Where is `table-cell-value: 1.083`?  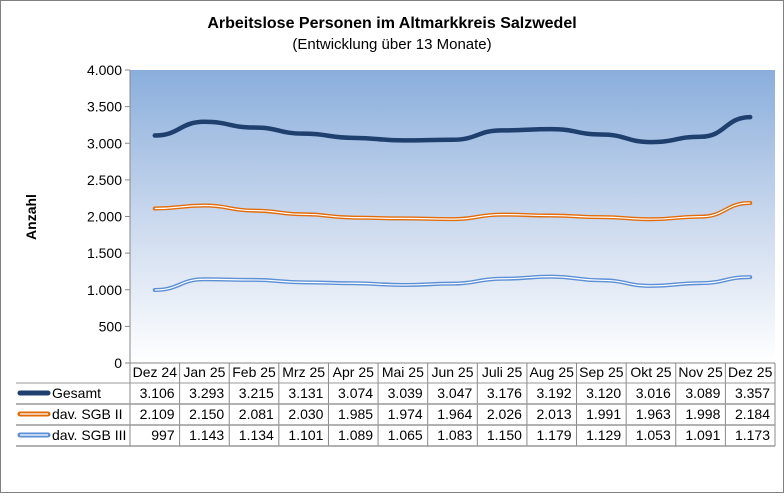
table-cell-value: 1.083 is located at coordinates (454, 435).